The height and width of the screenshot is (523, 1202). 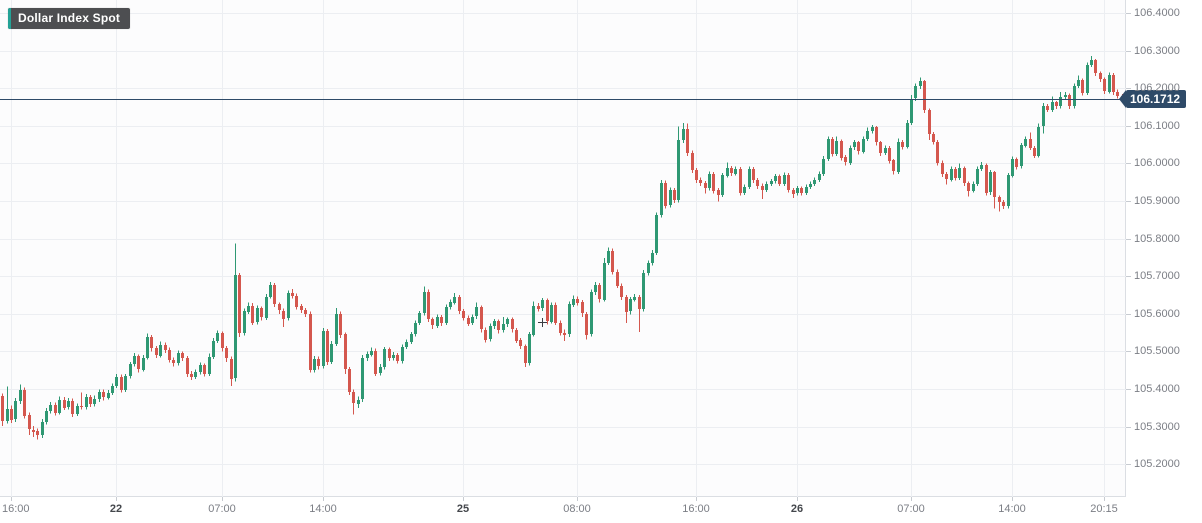 What do you see at coordinates (1157, 351) in the screenshot?
I see `price-tick-label: 105.5000` at bounding box center [1157, 351].